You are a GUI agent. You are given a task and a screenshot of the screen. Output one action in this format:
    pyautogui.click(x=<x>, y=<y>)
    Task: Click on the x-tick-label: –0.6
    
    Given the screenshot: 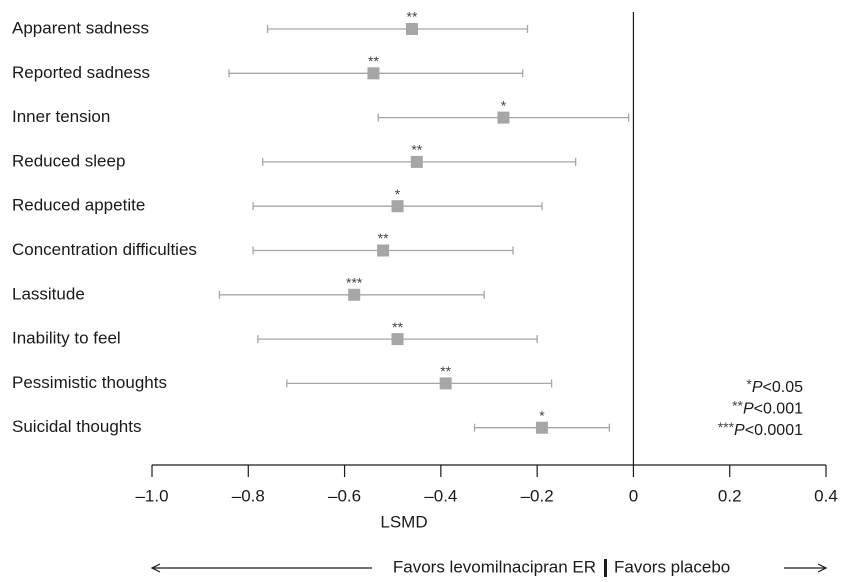 What is the action you would take?
    pyautogui.click(x=344, y=495)
    